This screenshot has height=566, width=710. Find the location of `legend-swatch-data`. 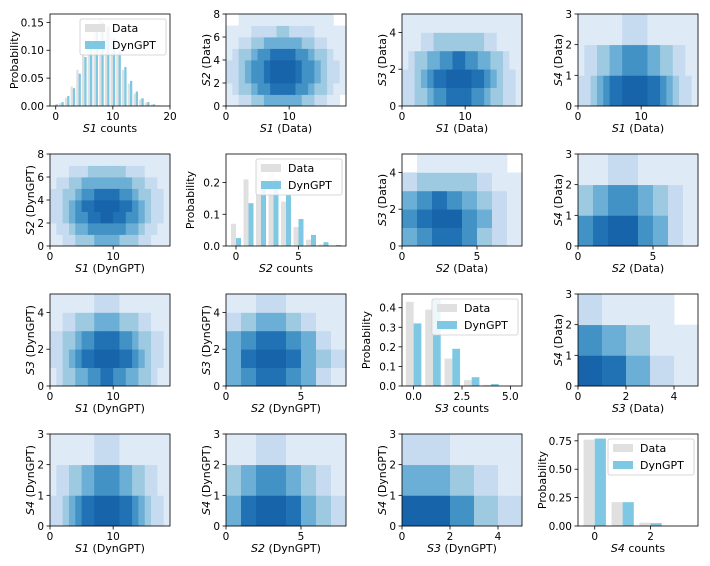

legend-swatch-data is located at coordinates (271, 168).